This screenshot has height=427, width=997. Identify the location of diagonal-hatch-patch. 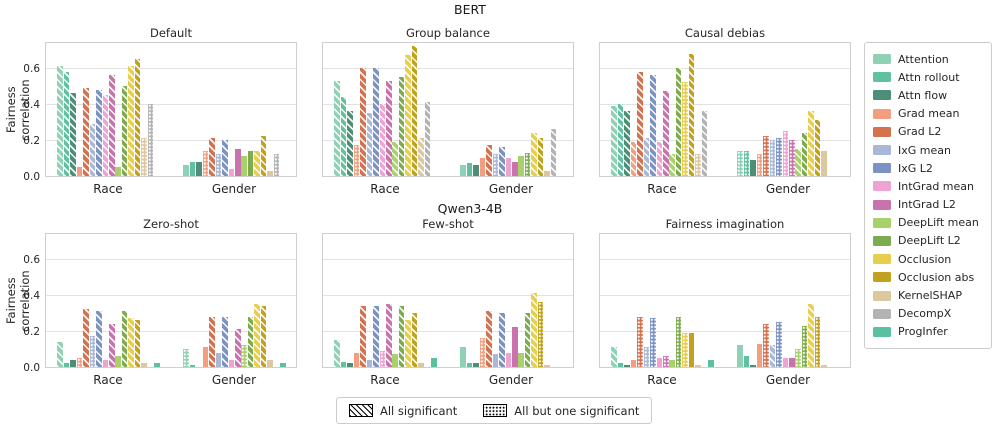
(361, 410).